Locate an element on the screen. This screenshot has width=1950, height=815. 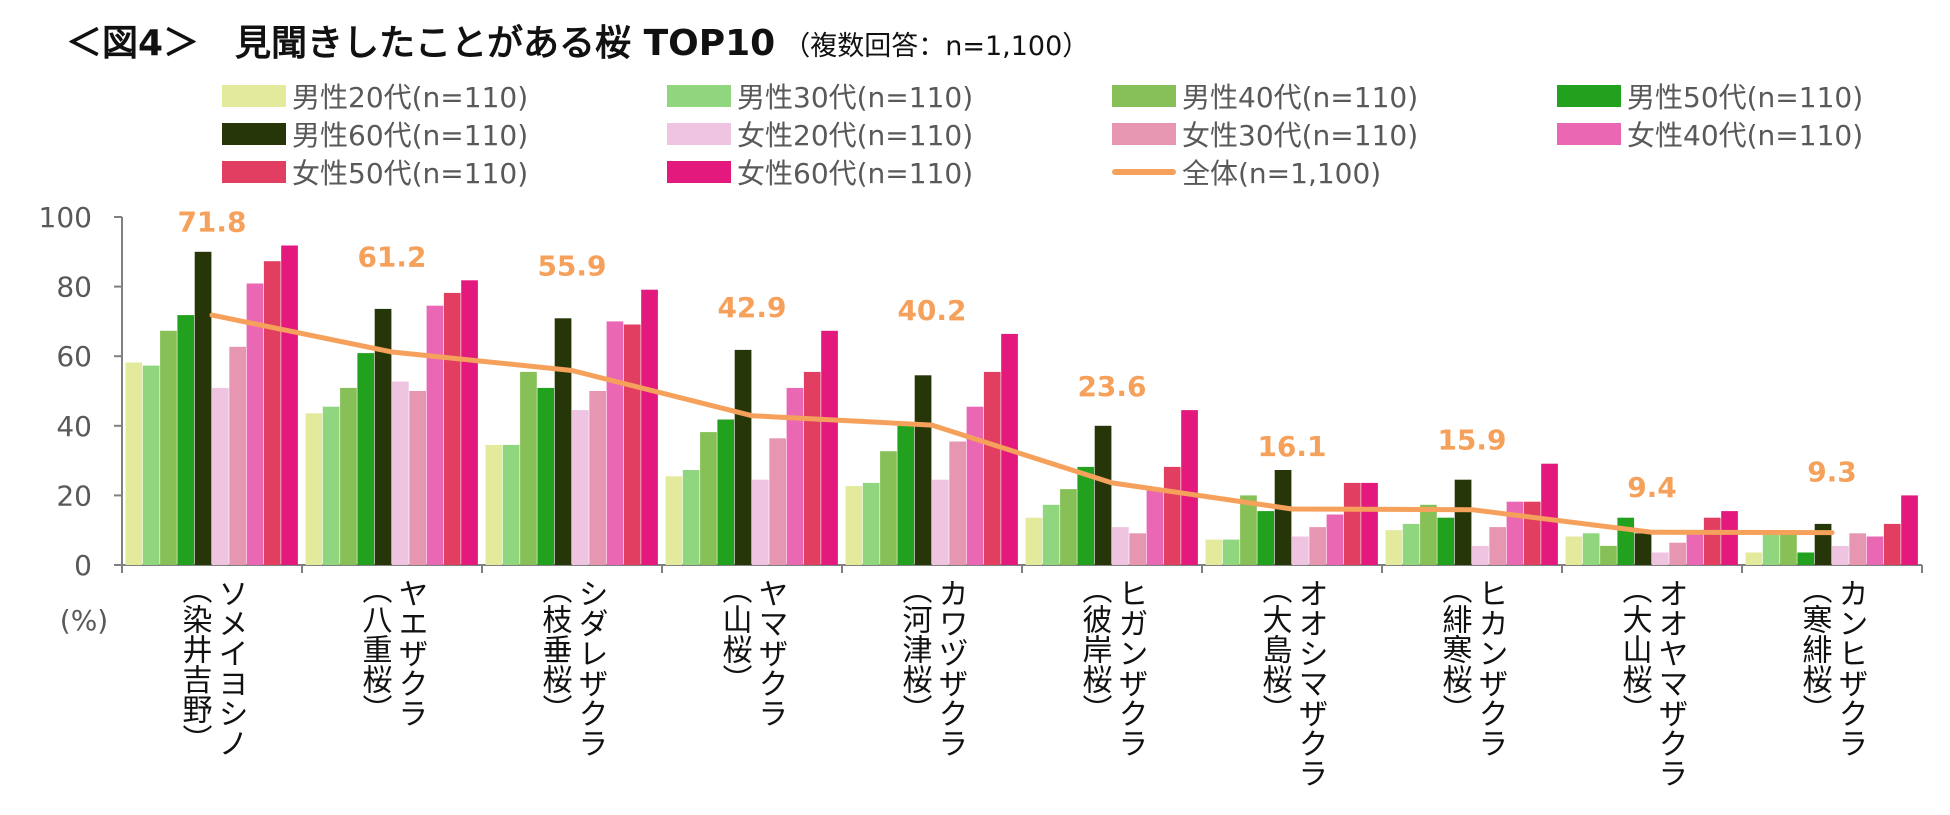
total-data-label: 9.4 is located at coordinates (1652, 487).